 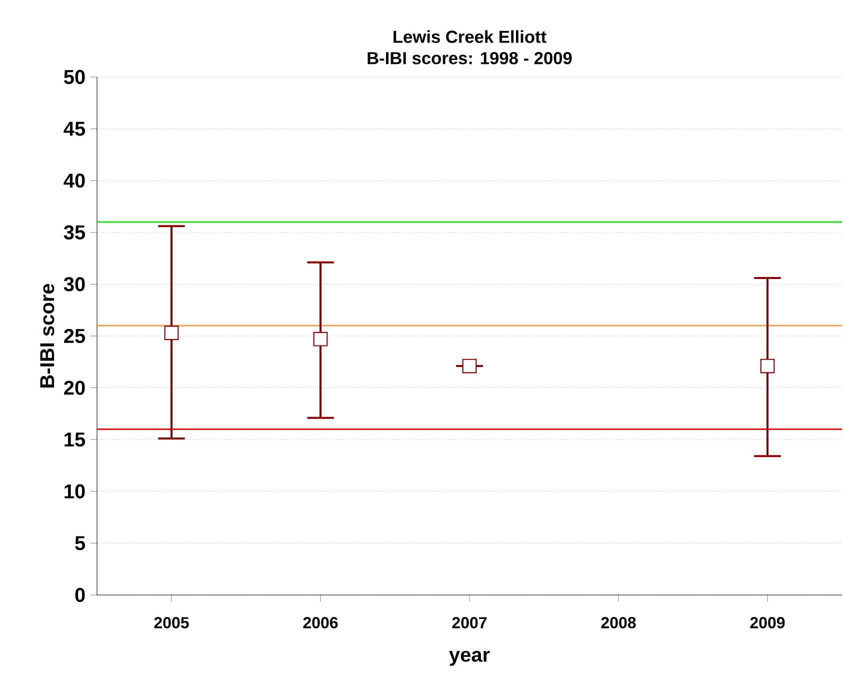 I want to click on x-tick-label: 2005, so click(x=171, y=622).